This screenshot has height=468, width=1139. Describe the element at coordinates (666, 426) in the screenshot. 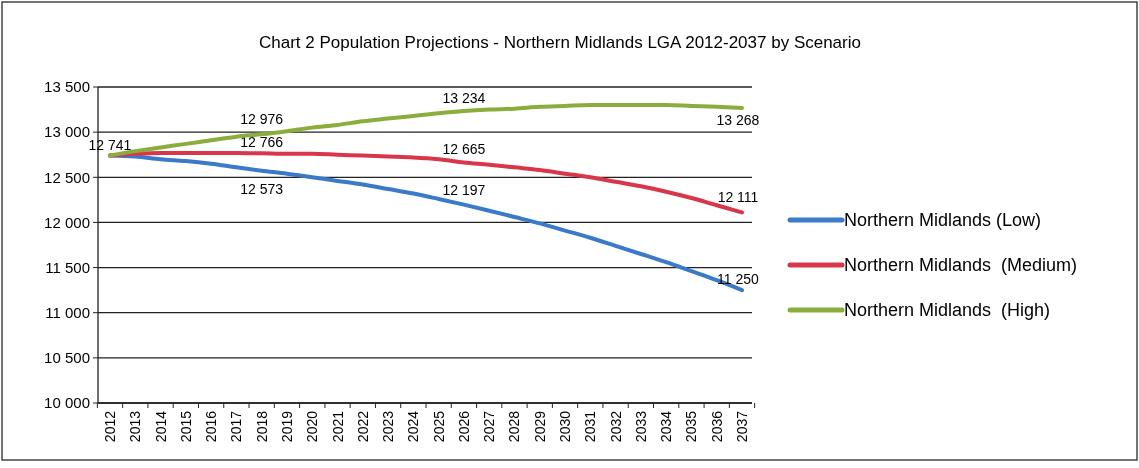

I see `x-tick-label: 2034` at that location.